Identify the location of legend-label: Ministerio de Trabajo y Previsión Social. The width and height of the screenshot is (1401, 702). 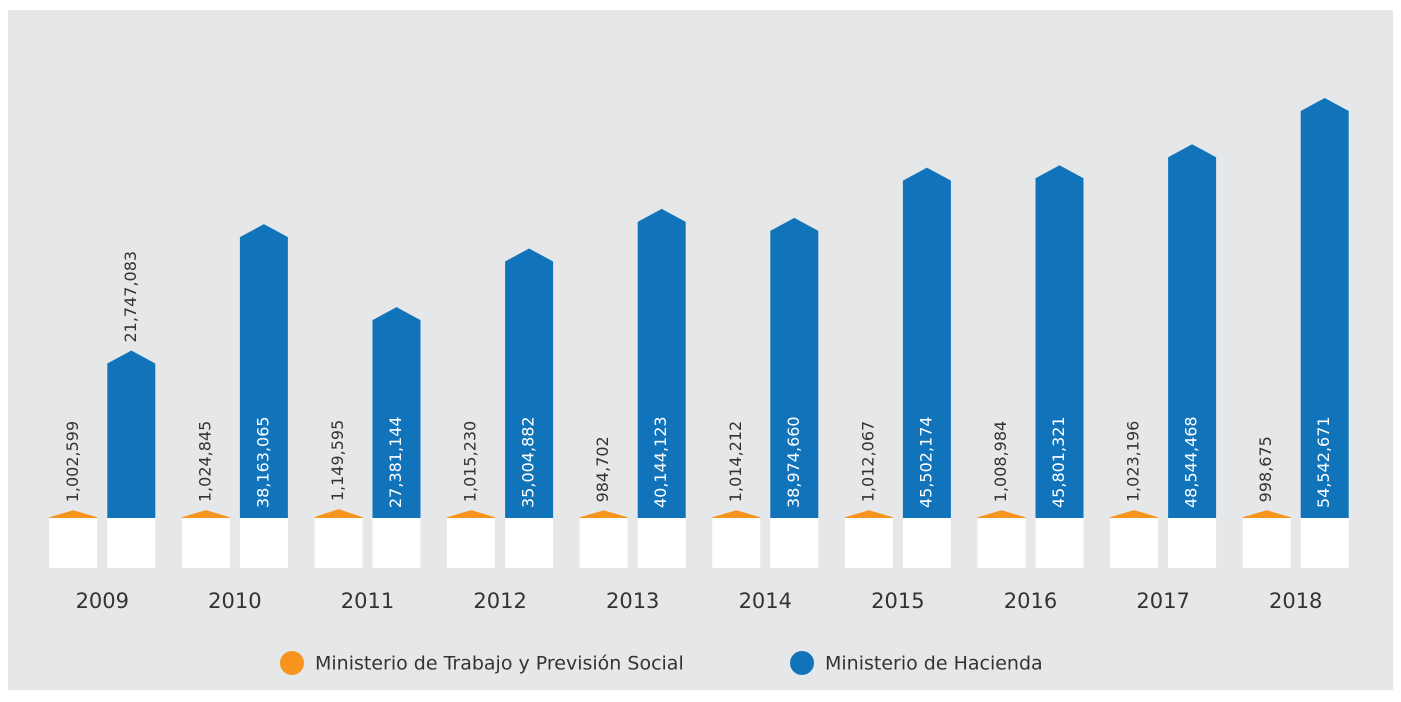
(499, 664).